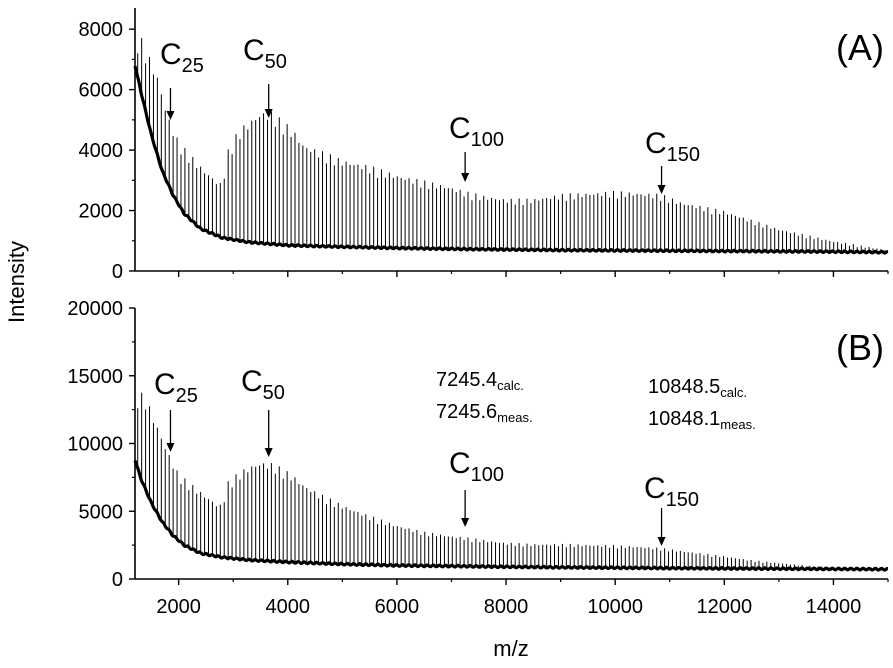  What do you see at coordinates (193, 66) in the screenshot?
I see `panel-a-annotation-c25-sub: 25` at bounding box center [193, 66].